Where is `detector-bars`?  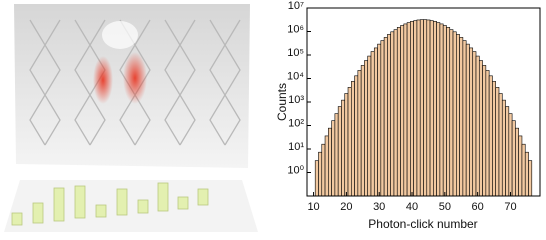 detector-bars is located at coordinates (110, 204).